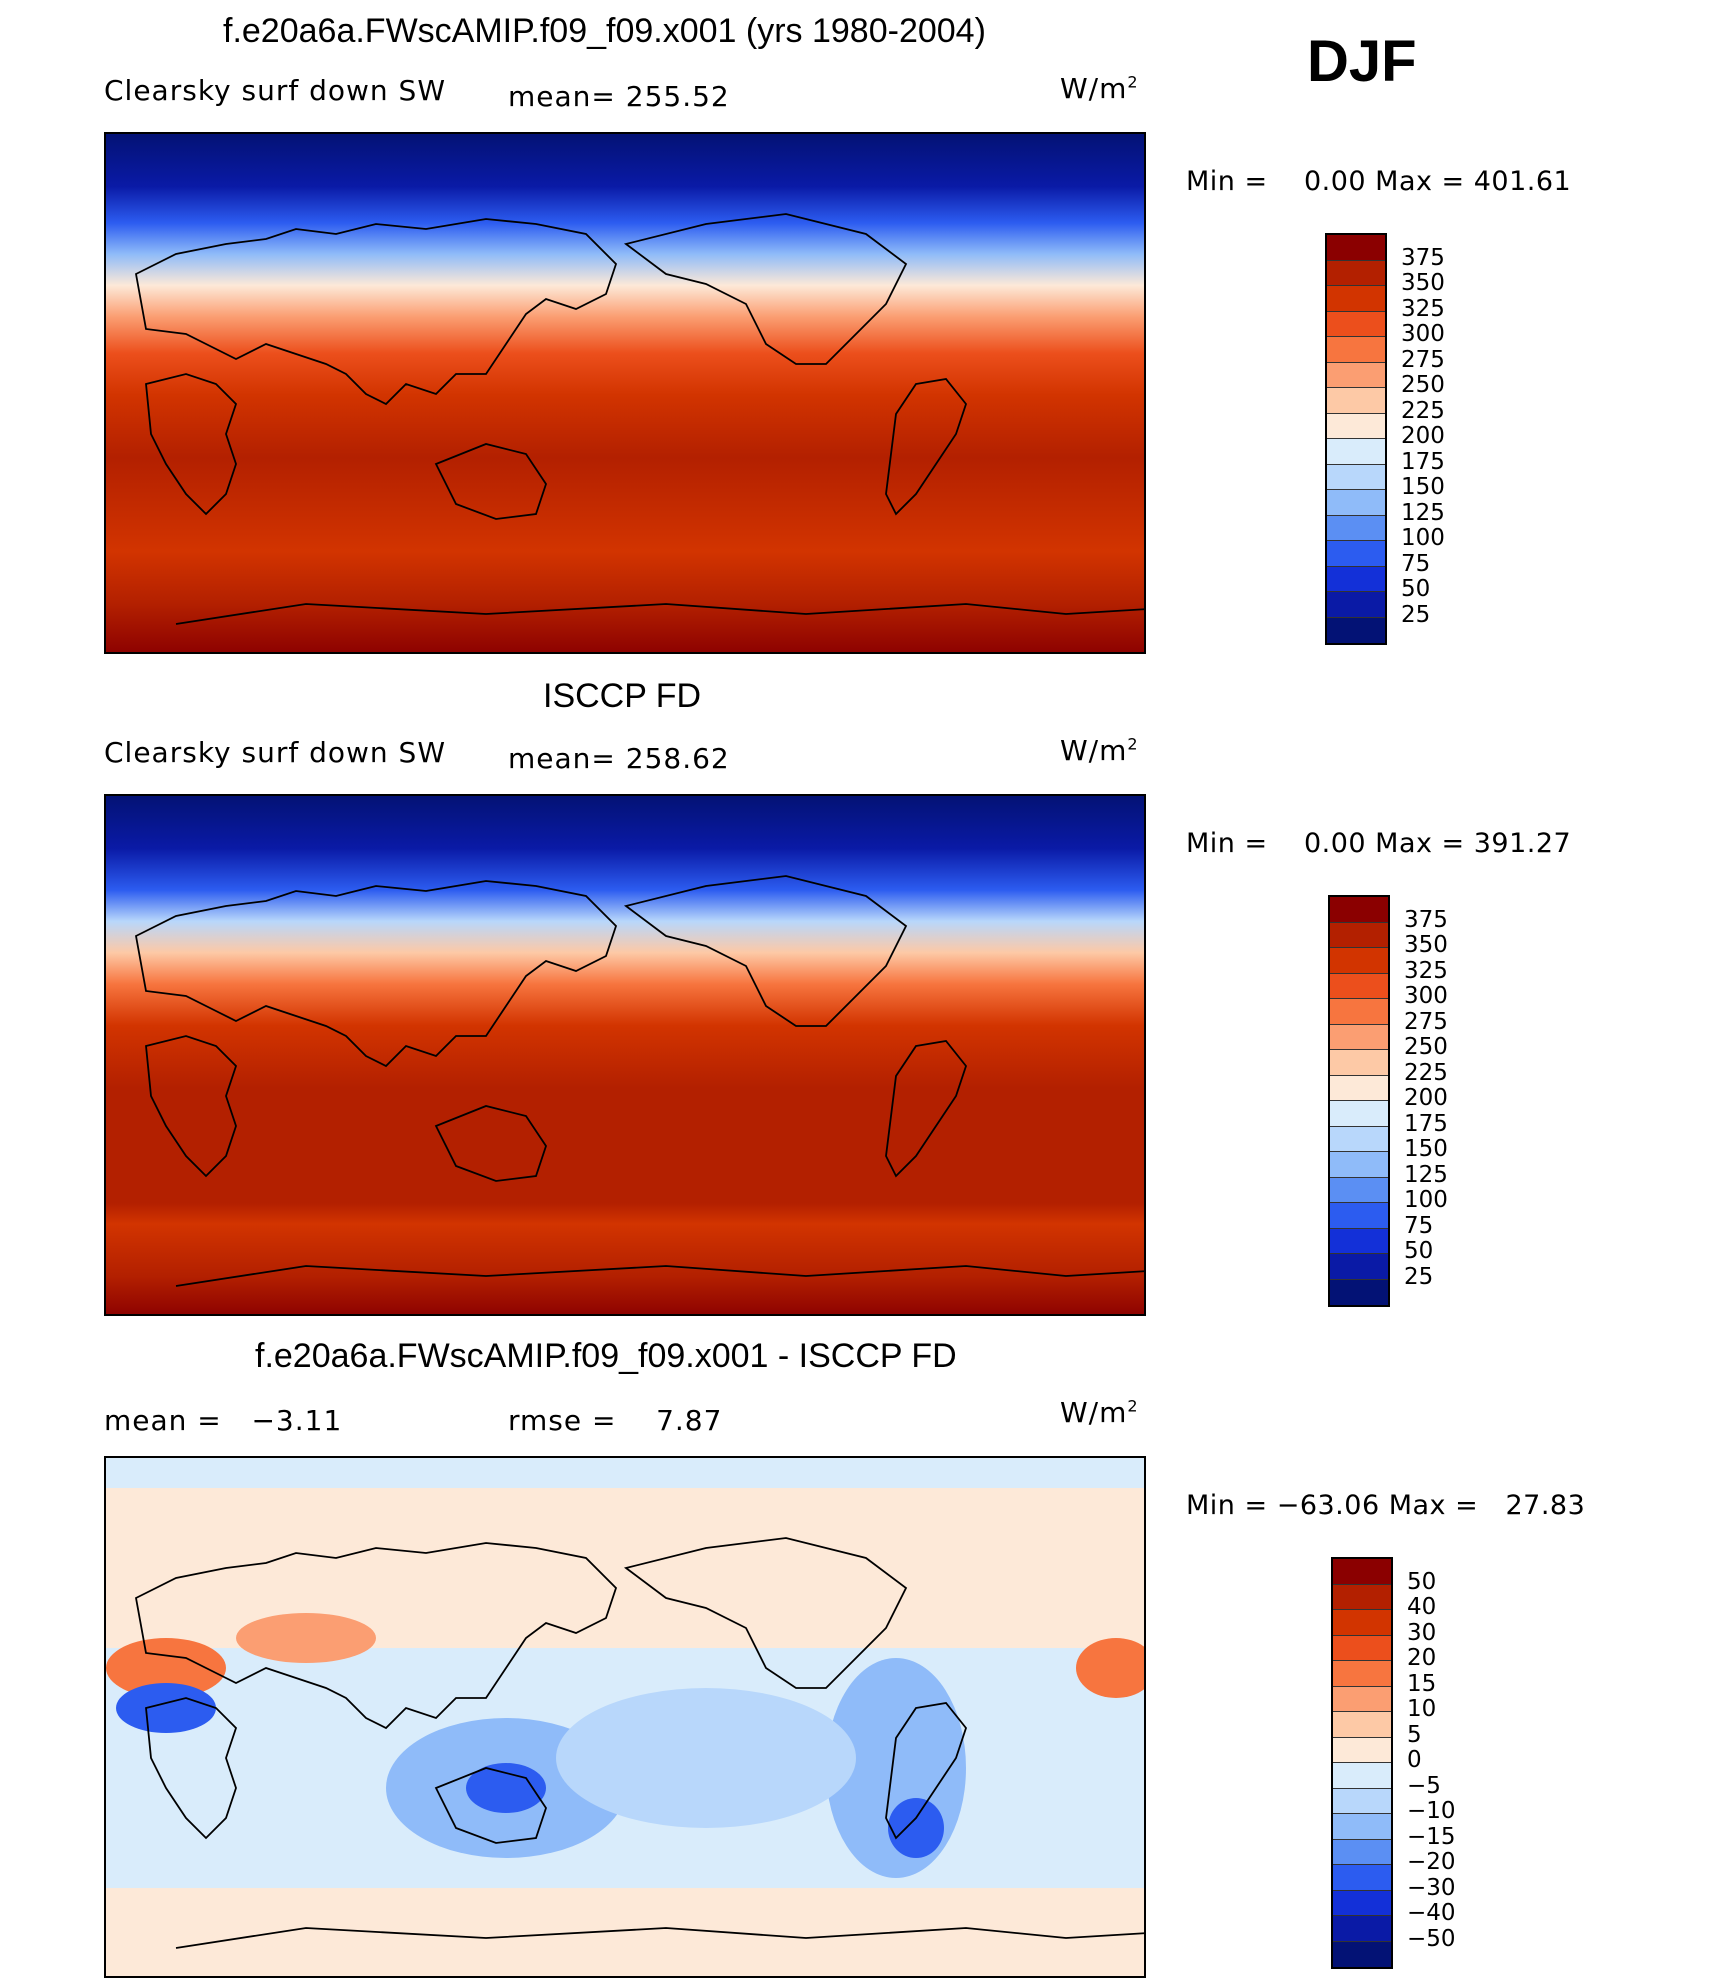 The height and width of the screenshot is (1979, 1710). Describe the element at coordinates (1362, 1763) in the screenshot. I see `panel3-colorbar` at that location.